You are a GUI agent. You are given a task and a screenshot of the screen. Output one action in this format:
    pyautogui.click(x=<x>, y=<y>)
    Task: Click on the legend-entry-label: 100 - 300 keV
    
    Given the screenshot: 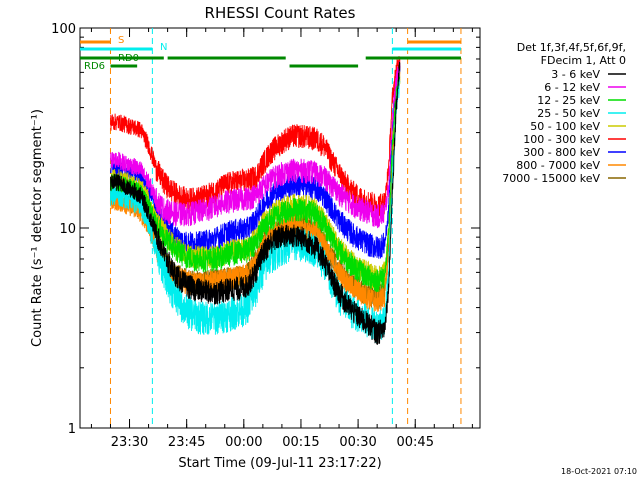 What is the action you would take?
    pyautogui.click(x=561, y=139)
    